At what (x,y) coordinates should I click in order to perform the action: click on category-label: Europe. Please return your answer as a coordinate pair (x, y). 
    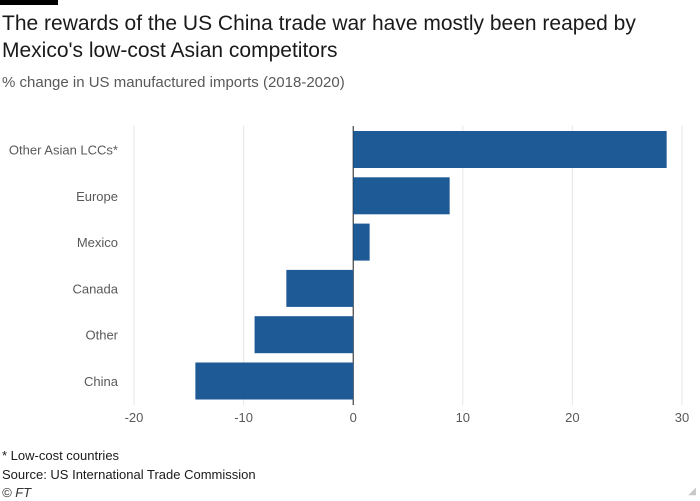
    Looking at the image, I should click on (97, 196).